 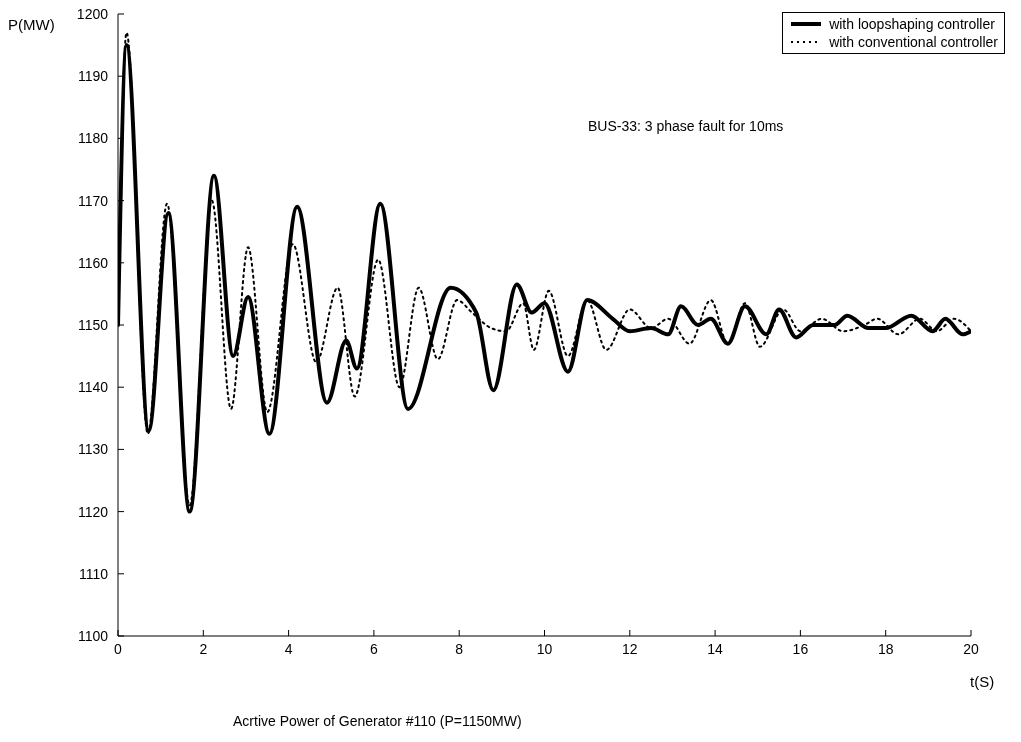 What do you see at coordinates (118, 648) in the screenshot?
I see `x-tick-label: 0` at bounding box center [118, 648].